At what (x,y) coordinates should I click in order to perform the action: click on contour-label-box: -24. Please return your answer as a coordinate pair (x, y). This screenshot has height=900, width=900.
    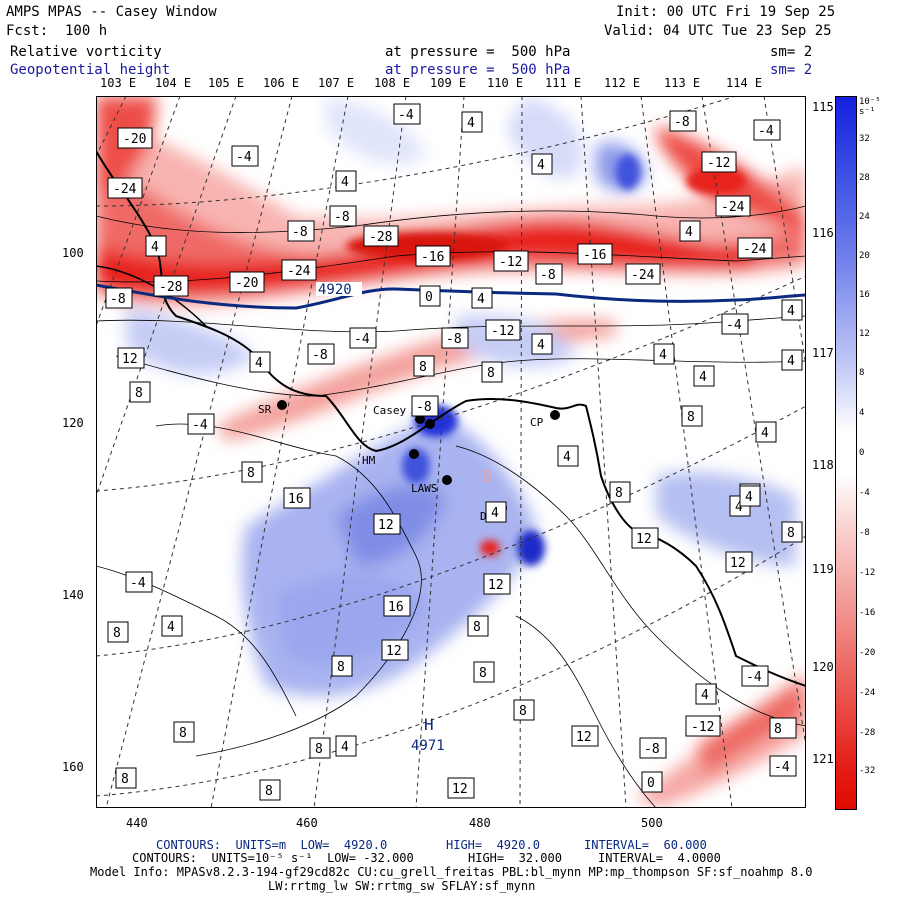
    Looking at the image, I should click on (643, 274).